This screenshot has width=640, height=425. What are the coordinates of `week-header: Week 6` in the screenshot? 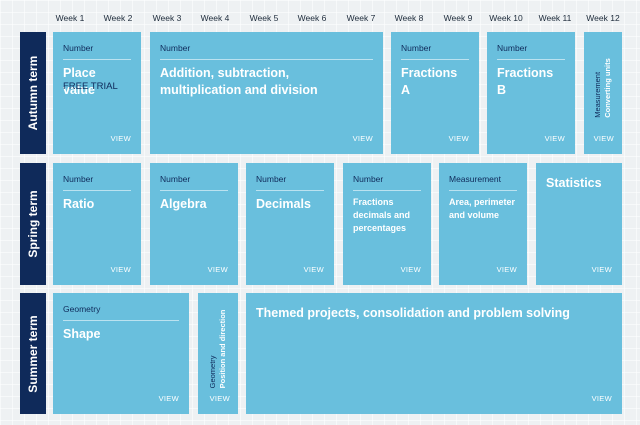 It's located at (312, 18).